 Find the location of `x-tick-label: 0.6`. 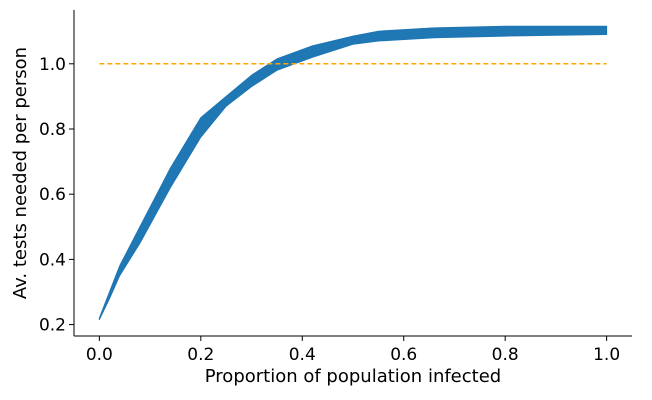

x-tick-label: 0.6 is located at coordinates (403, 355).